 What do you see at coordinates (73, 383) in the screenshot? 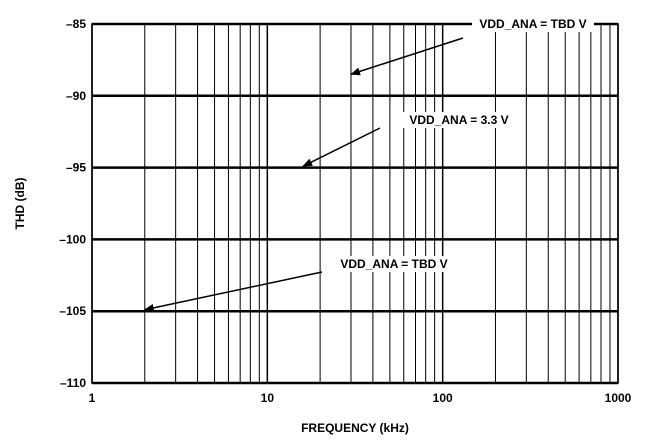
I see `y-tick-label: –110` at bounding box center [73, 383].